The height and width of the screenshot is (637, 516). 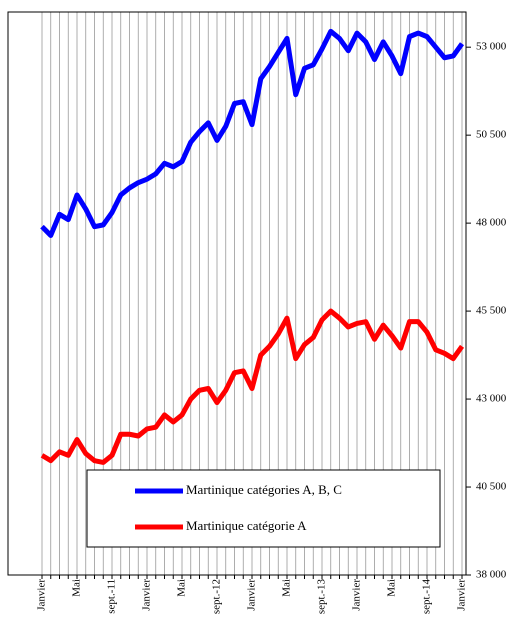 What do you see at coordinates (264, 489) in the screenshot?
I see `legend-label: Martinique catégories A, B, C` at bounding box center [264, 489].